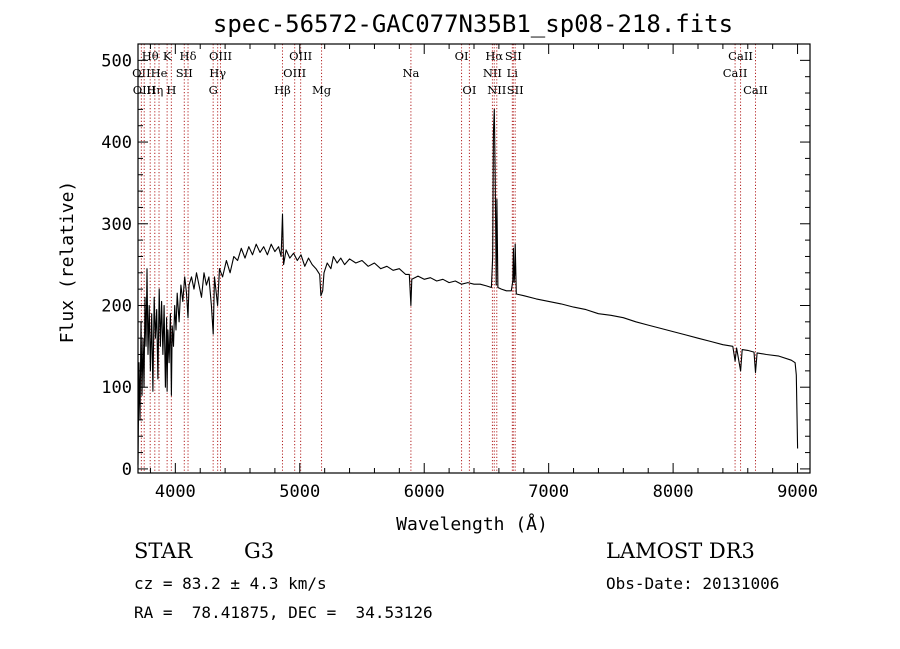 This screenshot has height=649, width=900. I want to click on line-label-13: OIII, so click(294, 73).